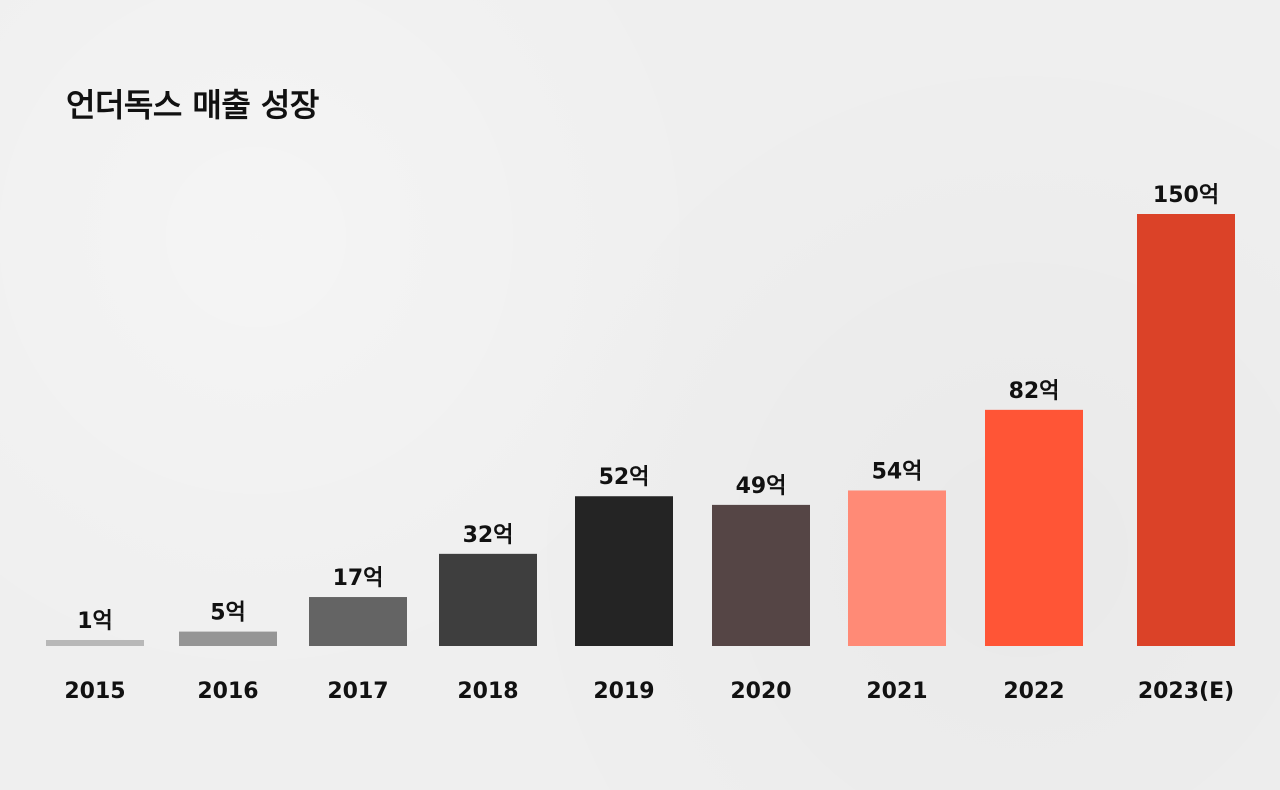 This screenshot has height=790, width=1280. What do you see at coordinates (1186, 691) in the screenshot?
I see `x-tick-label-2023(E): 2023(E)` at bounding box center [1186, 691].